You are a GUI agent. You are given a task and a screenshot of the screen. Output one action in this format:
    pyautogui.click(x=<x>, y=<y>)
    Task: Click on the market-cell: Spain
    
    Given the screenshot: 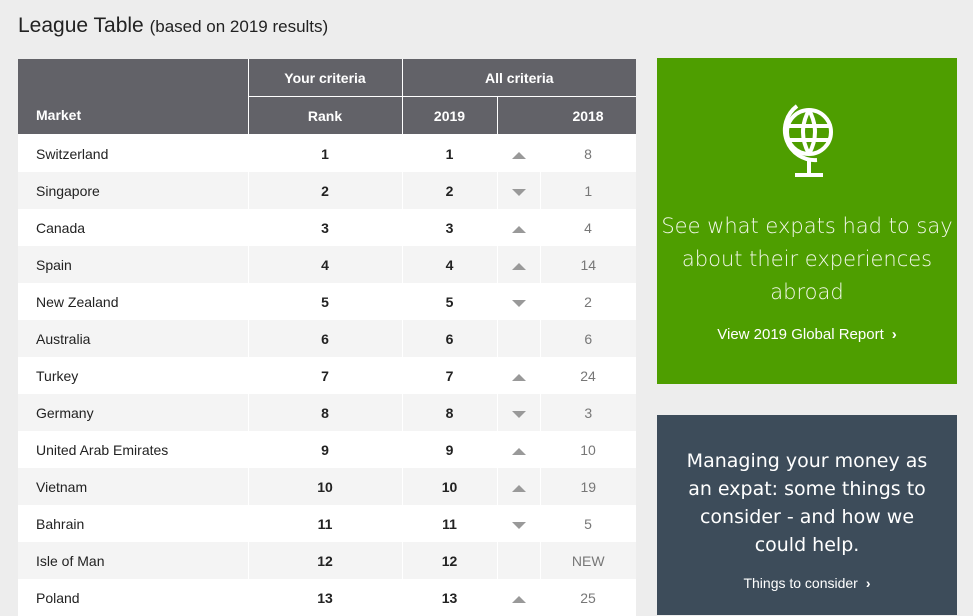 What is the action you would take?
    pyautogui.click(x=133, y=264)
    